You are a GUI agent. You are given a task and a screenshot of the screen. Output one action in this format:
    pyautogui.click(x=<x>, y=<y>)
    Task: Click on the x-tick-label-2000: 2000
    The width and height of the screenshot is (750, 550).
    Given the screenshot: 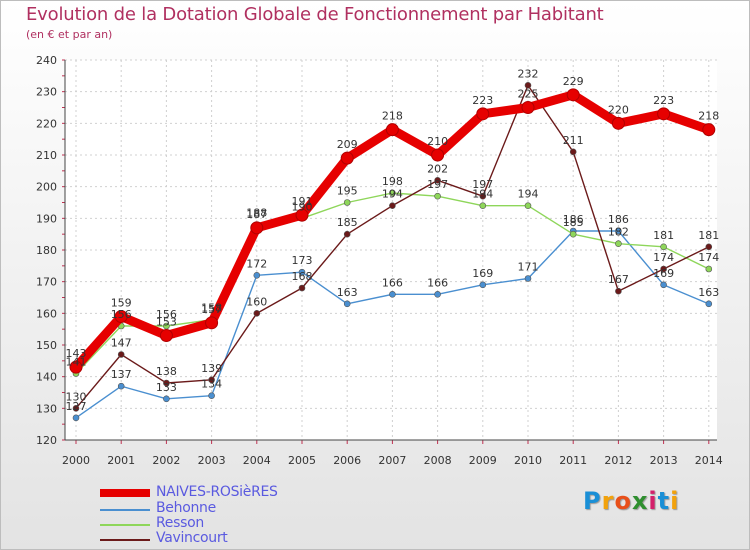 What is the action you would take?
    pyautogui.click(x=76, y=460)
    